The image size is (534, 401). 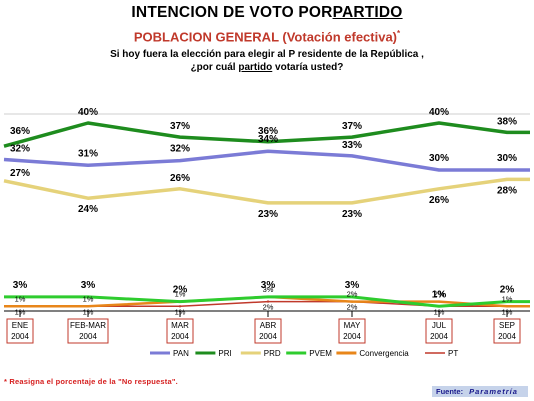 I want to click on data-label-pri-0: 36%, so click(x=20, y=131).